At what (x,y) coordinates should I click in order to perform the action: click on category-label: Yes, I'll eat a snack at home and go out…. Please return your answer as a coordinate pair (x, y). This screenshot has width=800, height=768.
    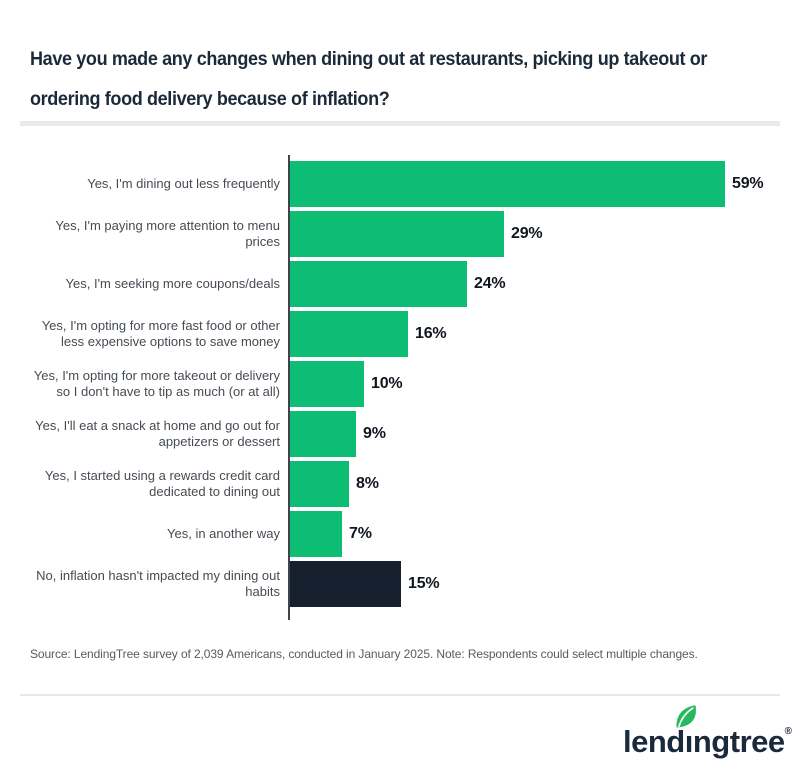
    Looking at the image, I should click on (157, 433).